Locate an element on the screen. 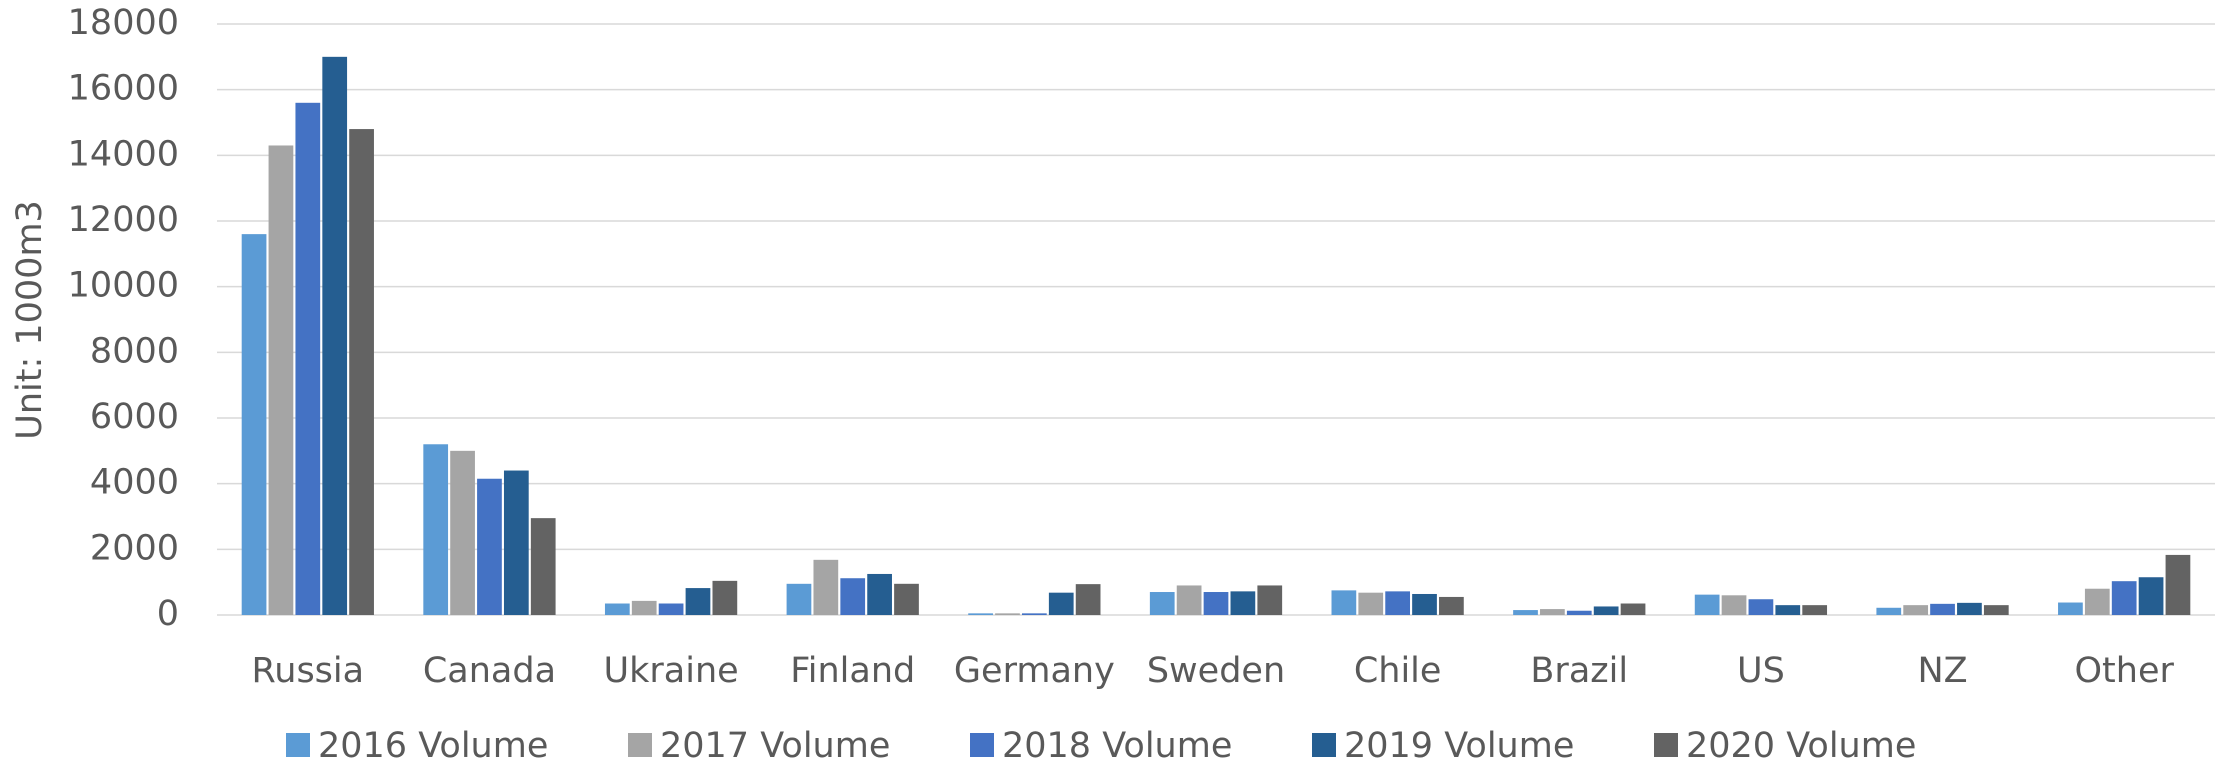 This screenshot has width=2223, height=768. y-tick-label: 0 is located at coordinates (168, 614).